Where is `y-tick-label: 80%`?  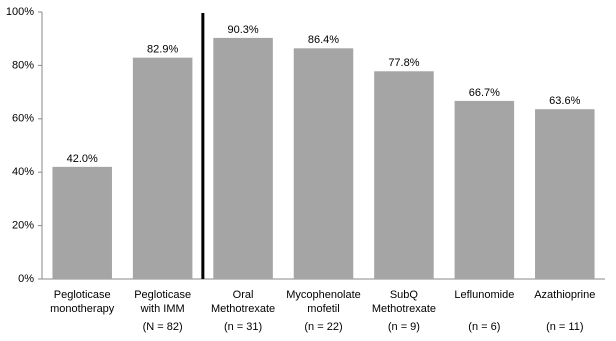
y-tick-label: 80% is located at coordinates (23, 65).